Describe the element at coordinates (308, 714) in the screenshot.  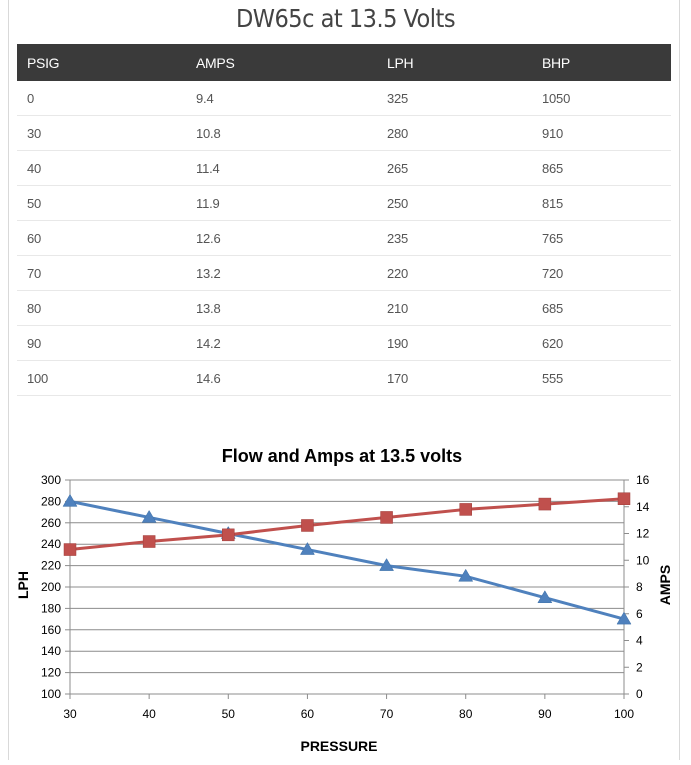
I see `x-tick-label: 60` at that location.